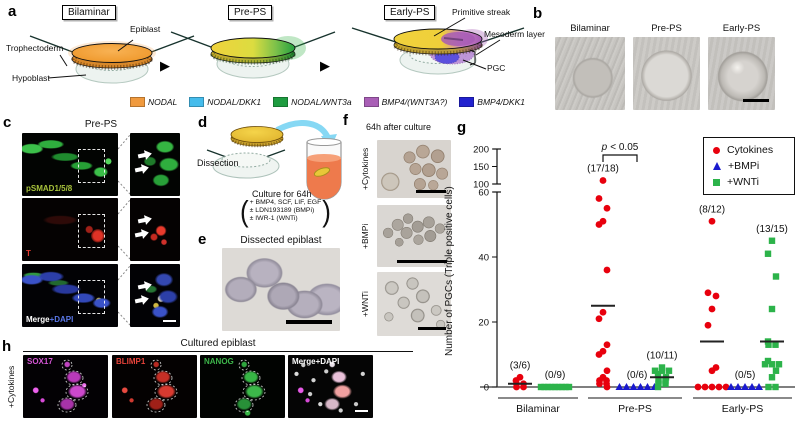 The image size is (800, 427). Describe the element at coordinates (497, 267) in the screenshot. I see `y-axis` at that location.